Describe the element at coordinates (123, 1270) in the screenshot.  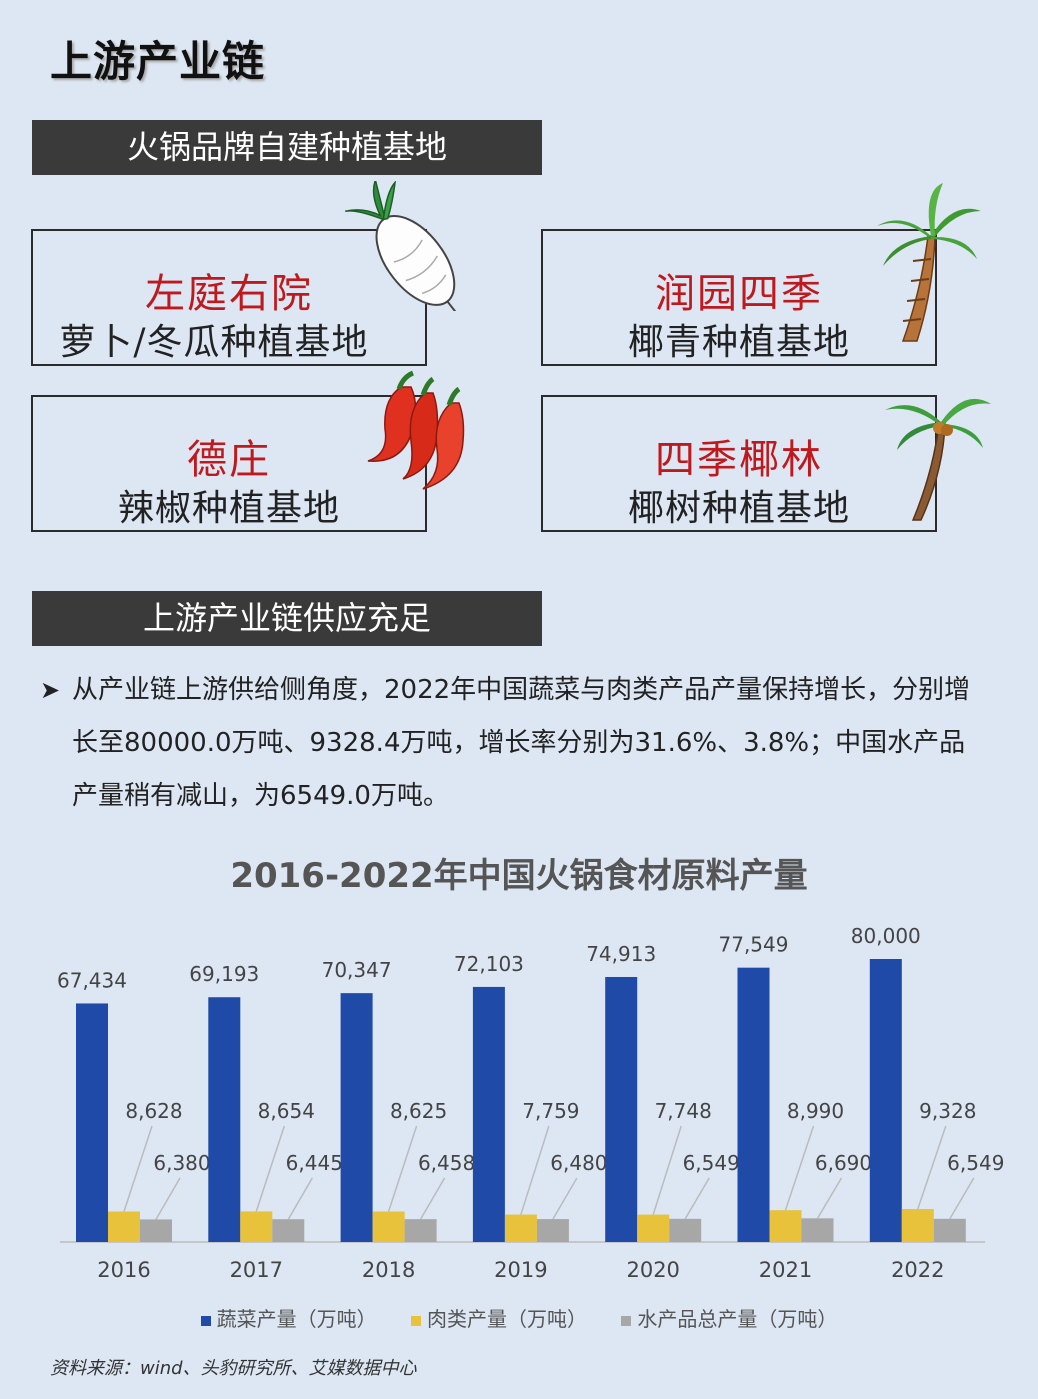
I see `x-tick-label: 2016` at that location.